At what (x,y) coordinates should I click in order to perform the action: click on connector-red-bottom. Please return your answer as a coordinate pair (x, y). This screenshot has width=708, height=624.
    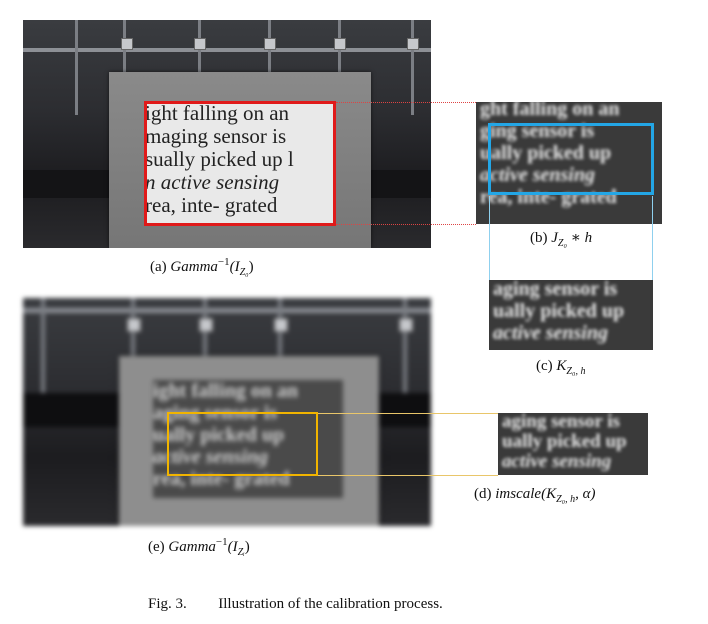
    Looking at the image, I should click on (406, 224).